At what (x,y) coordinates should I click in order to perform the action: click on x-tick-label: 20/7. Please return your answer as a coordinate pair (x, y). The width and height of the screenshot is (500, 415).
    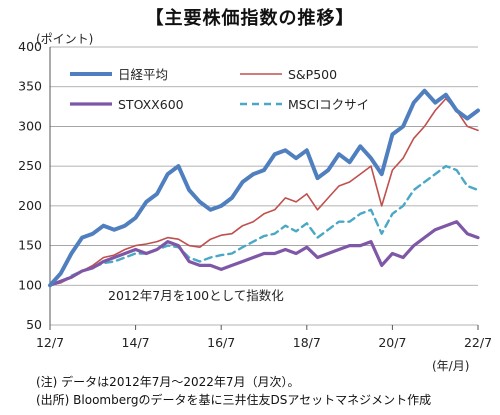
    Looking at the image, I should click on (392, 342).